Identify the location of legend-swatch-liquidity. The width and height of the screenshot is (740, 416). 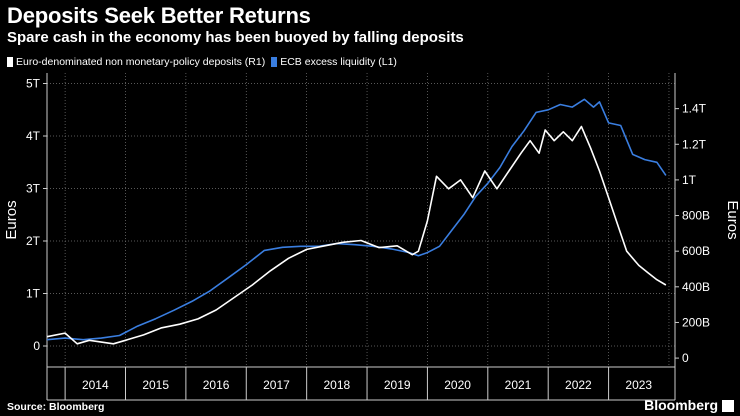
(274, 62).